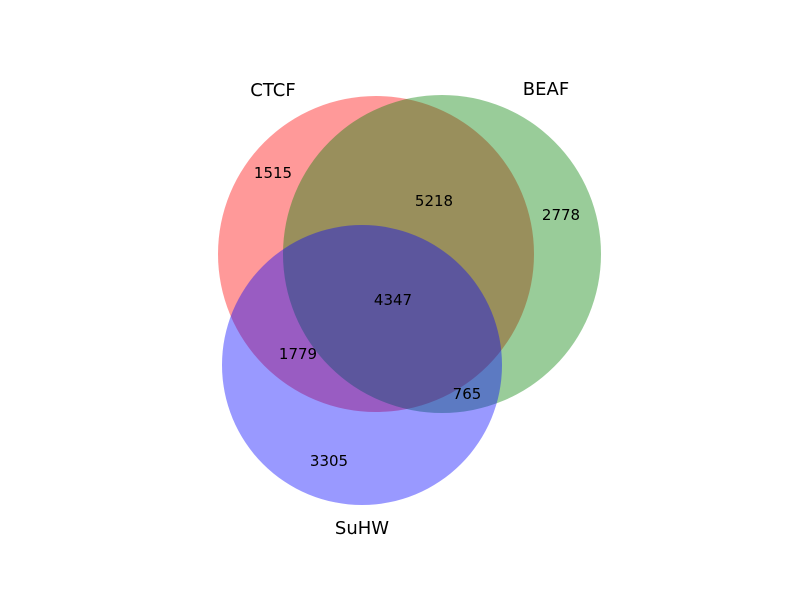  I want to click on beaf-suhw-count: 765, so click(467, 394).